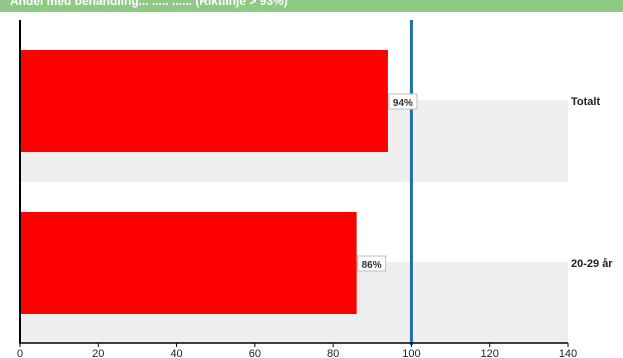  Describe the element at coordinates (411, 353) in the screenshot. I see `x-tick-label: 100` at that location.